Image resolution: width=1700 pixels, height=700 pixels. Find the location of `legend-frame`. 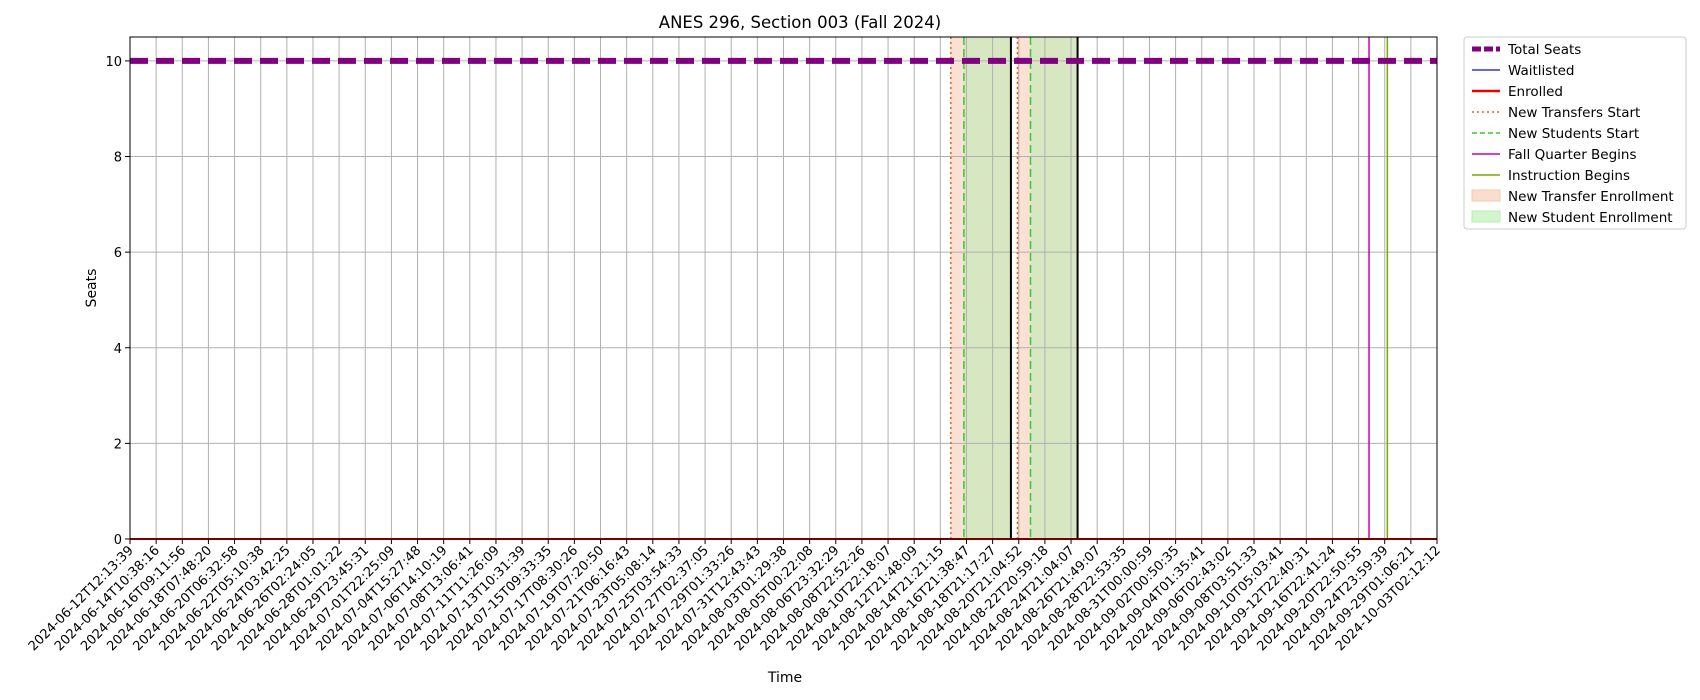

legend-frame is located at coordinates (1575, 133).